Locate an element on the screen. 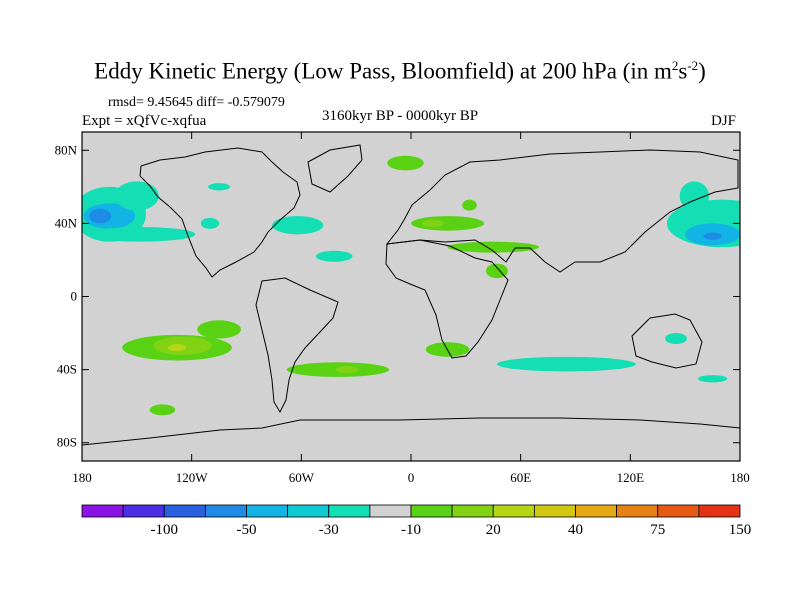 The height and width of the screenshot is (600, 800). colorbar-label: -50 is located at coordinates (247, 530).